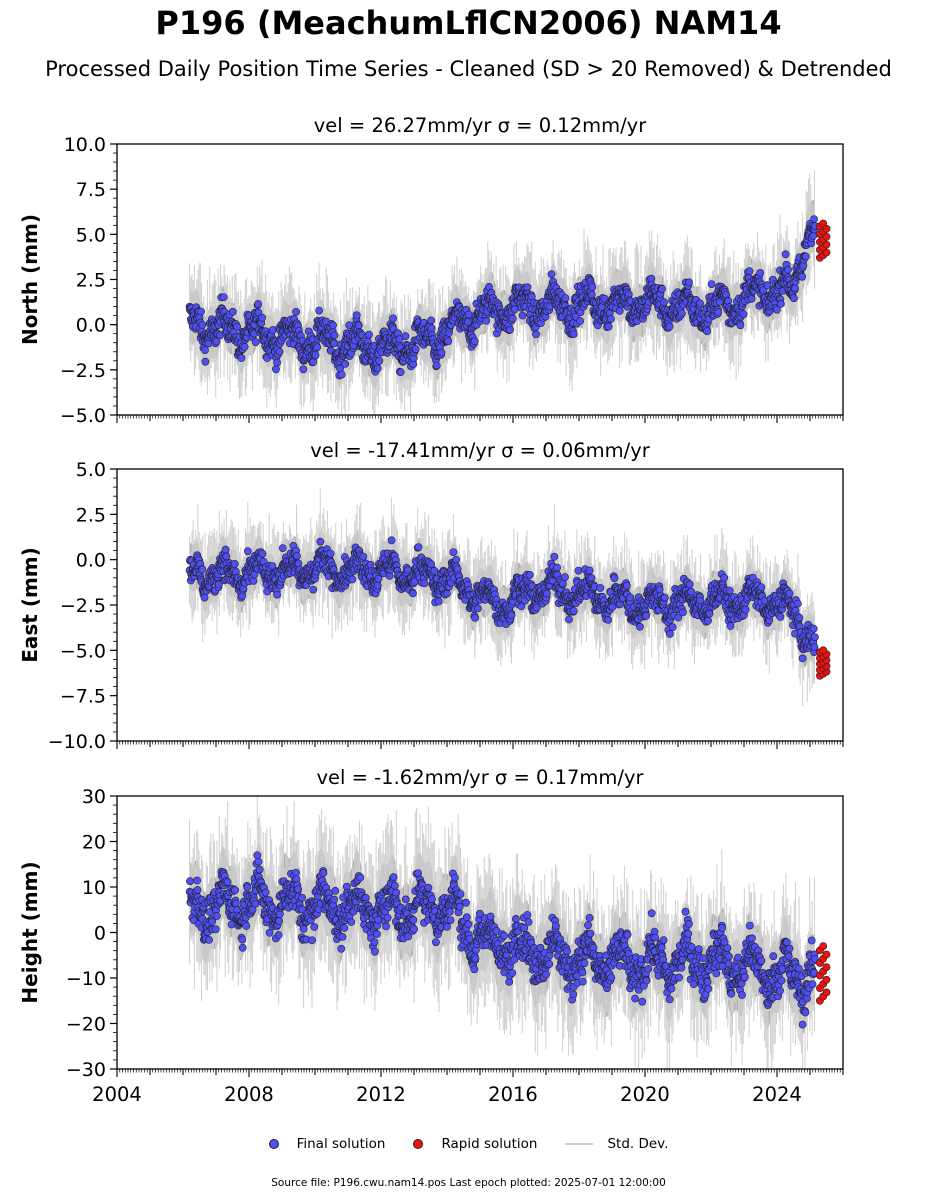 This screenshot has height=1200, width=937. What do you see at coordinates (480, 125) in the screenshot?
I see `panel-title-north: vel = 26.27mm/yr σ = 0.12mm/yr` at bounding box center [480, 125].